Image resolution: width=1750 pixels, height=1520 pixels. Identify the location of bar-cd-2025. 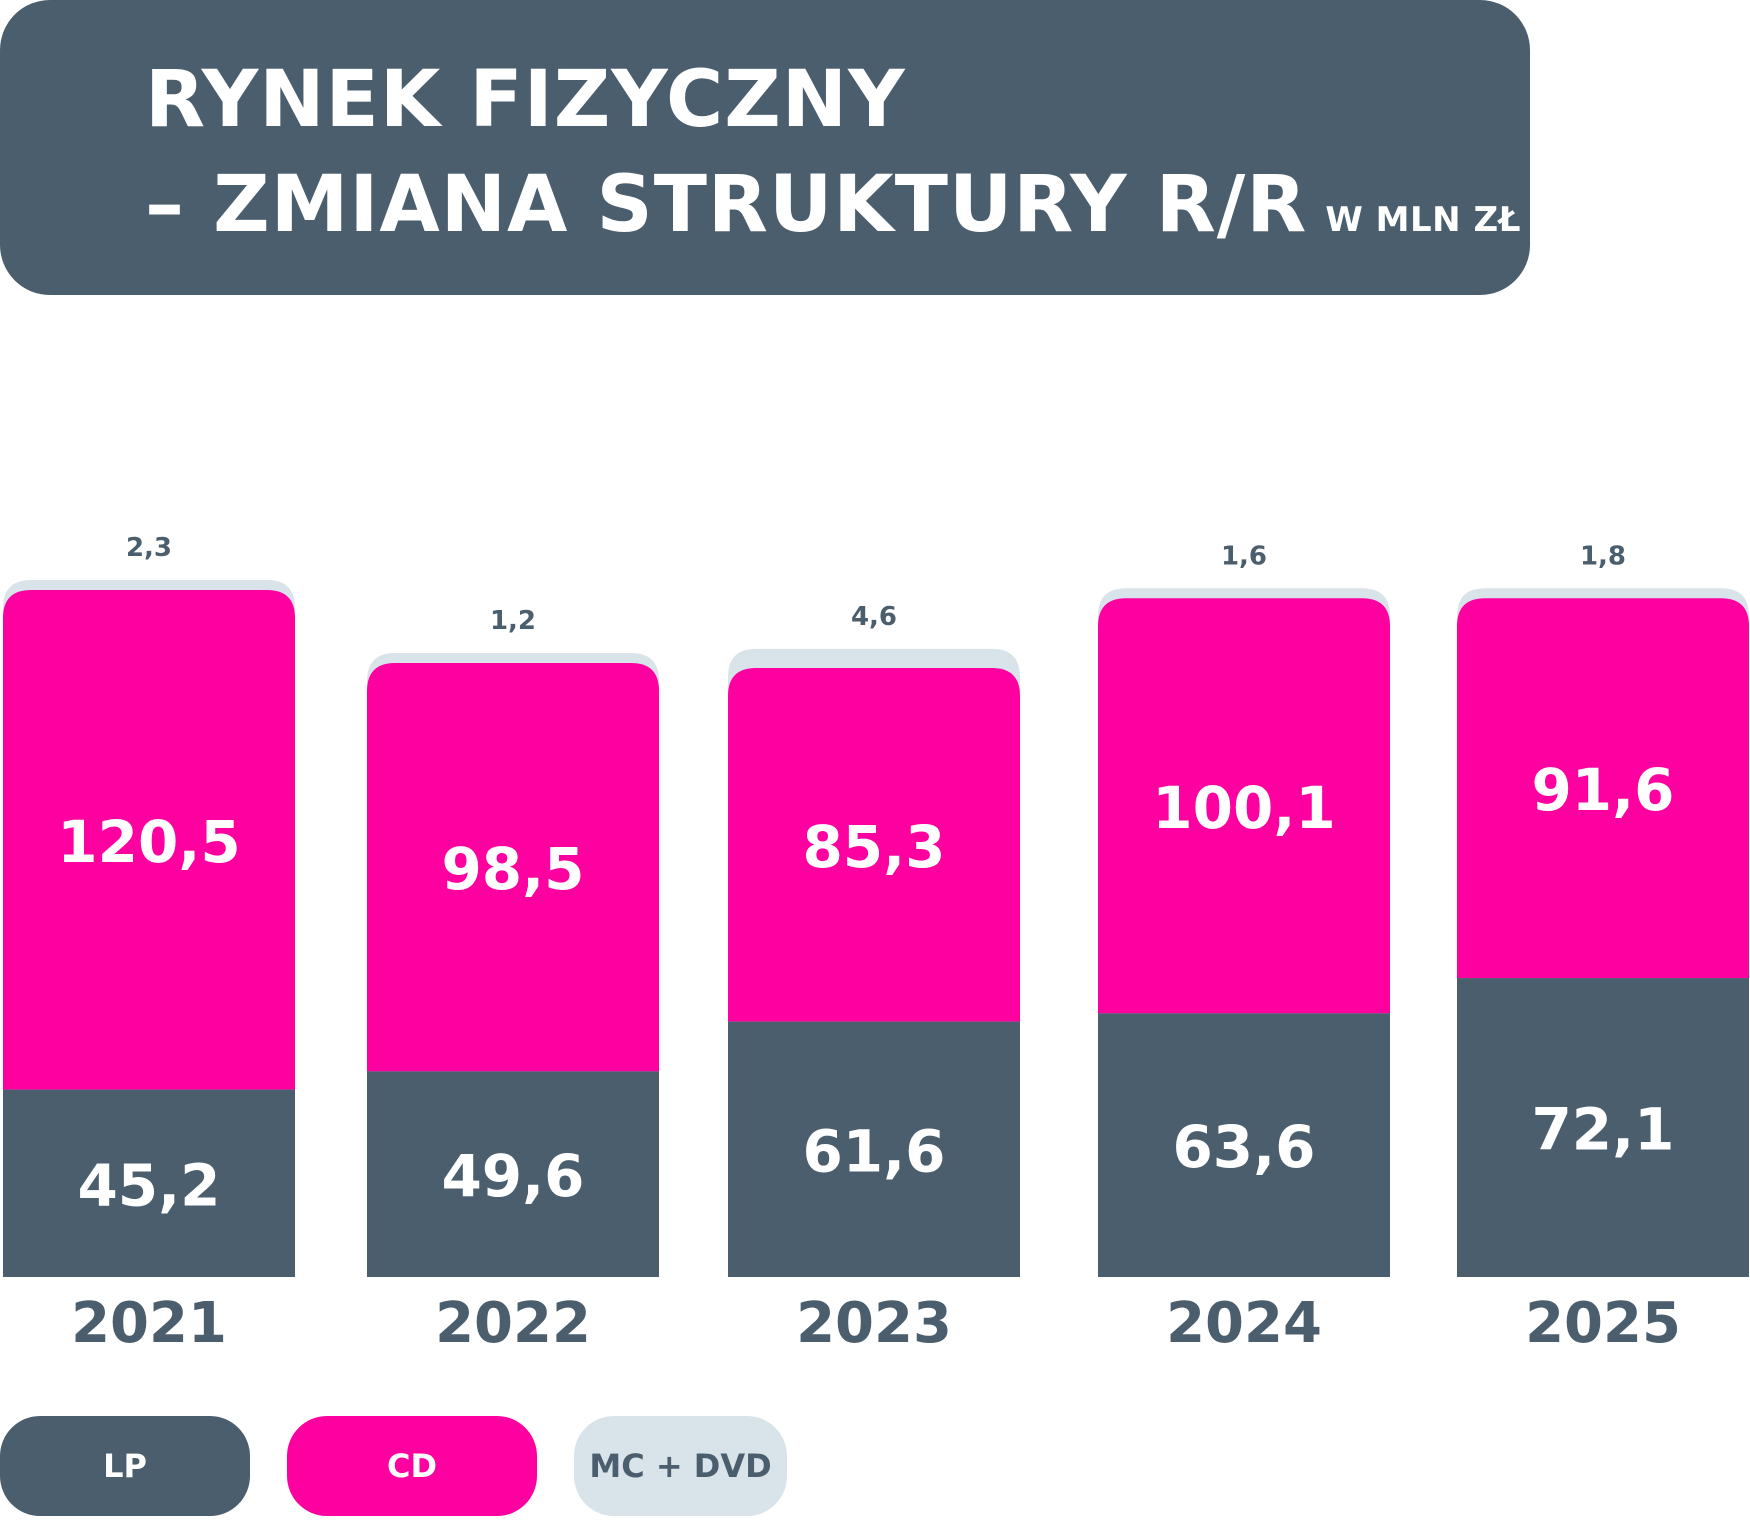
(1603, 788).